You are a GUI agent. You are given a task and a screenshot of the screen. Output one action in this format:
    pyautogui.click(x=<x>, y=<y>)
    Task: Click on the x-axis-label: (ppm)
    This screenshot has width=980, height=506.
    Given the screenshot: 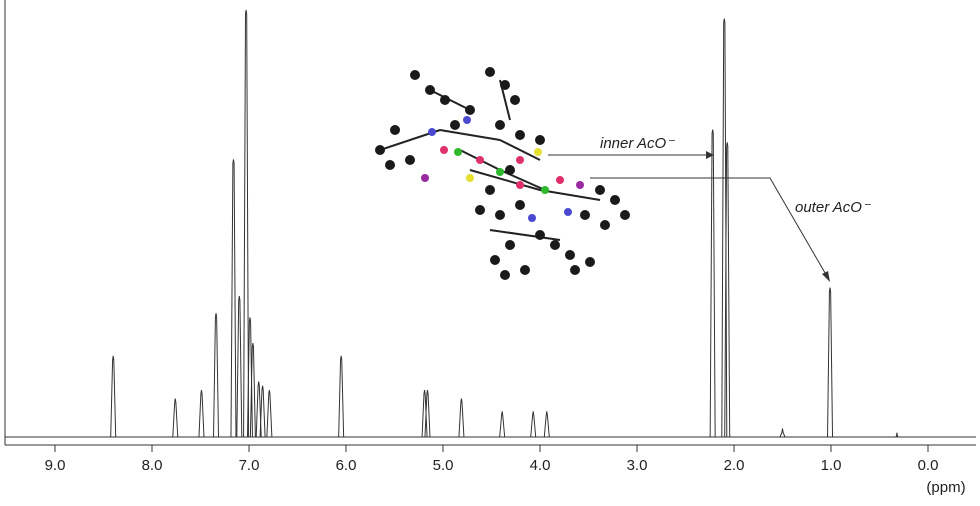 What is the action you would take?
    pyautogui.click(x=945, y=487)
    